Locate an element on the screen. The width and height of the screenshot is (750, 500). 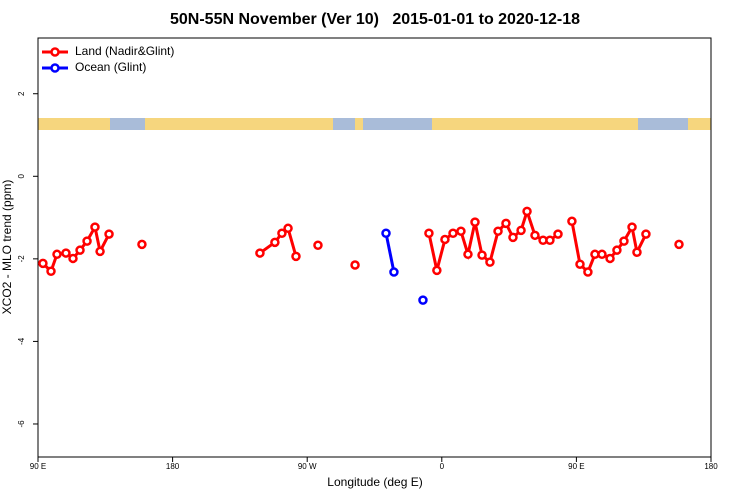
legend-label: Ocean (Glint) is located at coordinates (110, 67).